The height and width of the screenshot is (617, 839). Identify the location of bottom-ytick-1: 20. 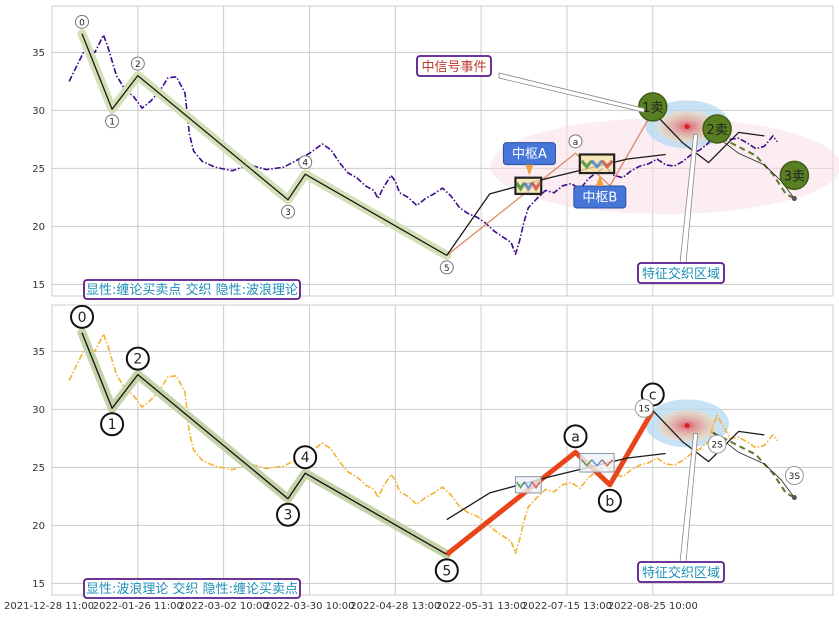
(38, 526).